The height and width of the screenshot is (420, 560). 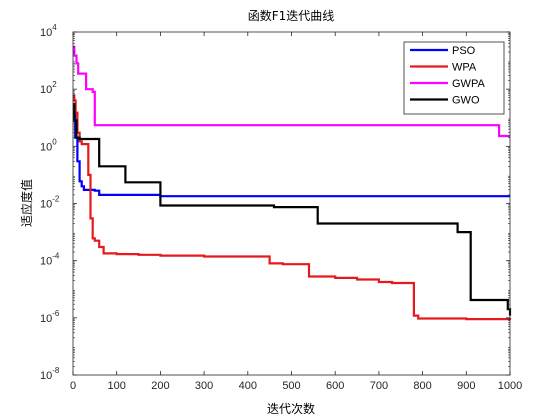 I want to click on x-tick-label: 100, so click(x=117, y=386).